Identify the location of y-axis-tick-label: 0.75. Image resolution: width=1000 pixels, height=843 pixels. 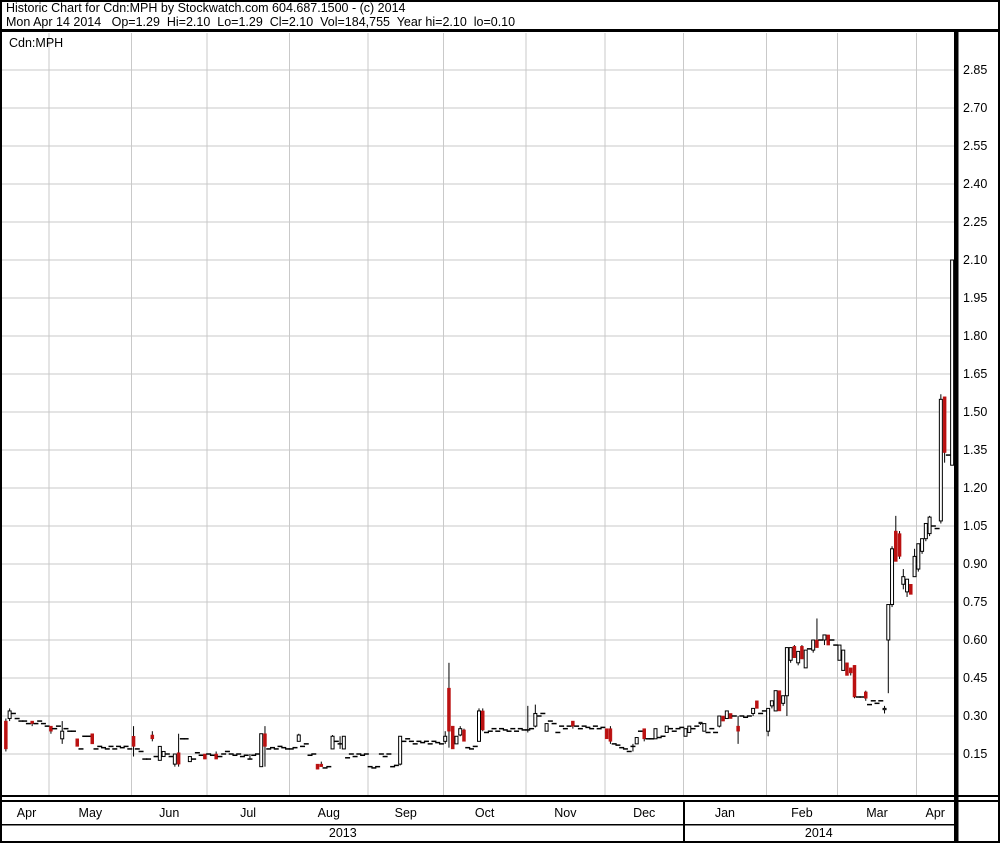
(975, 602).